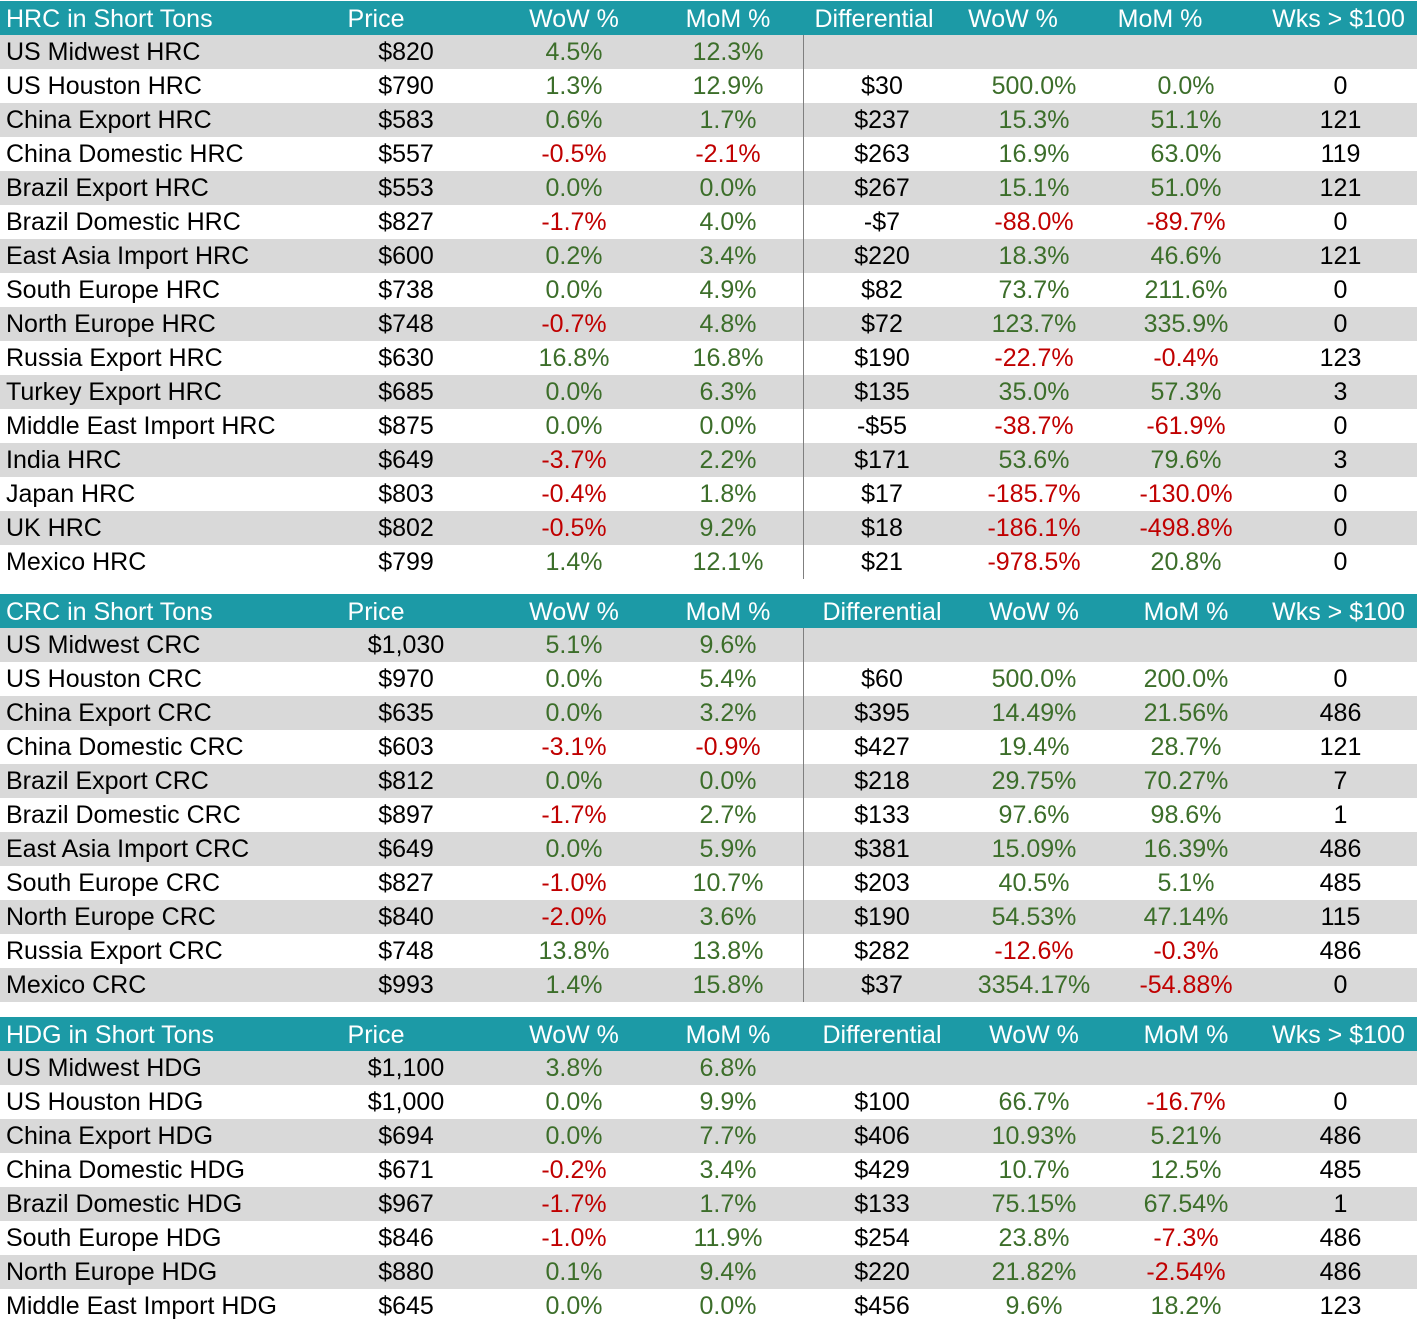 This screenshot has width=1417, height=1323. I want to click on price: $645, so click(406, 1306).